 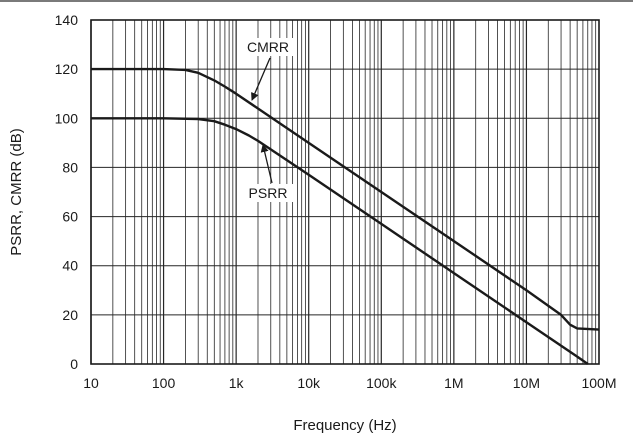 What do you see at coordinates (268, 120) in the screenshot?
I see `annotation-layer: CMRR PSRR` at bounding box center [268, 120].